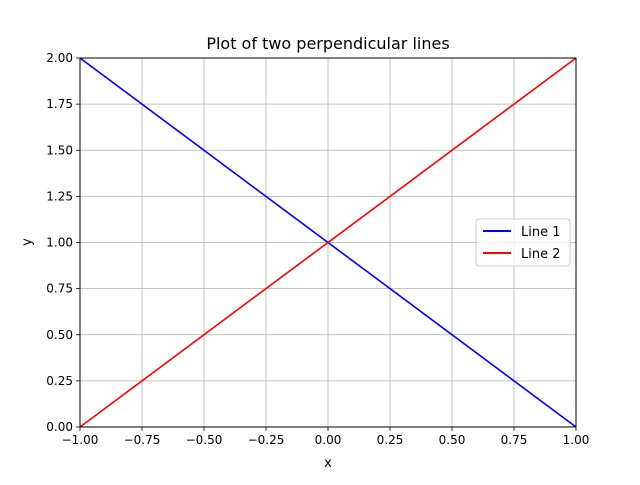 Image resolution: width=640 pixels, height=485 pixels. Describe the element at coordinates (59, 58) in the screenshot. I see `y-tick-label: 2.00` at that location.